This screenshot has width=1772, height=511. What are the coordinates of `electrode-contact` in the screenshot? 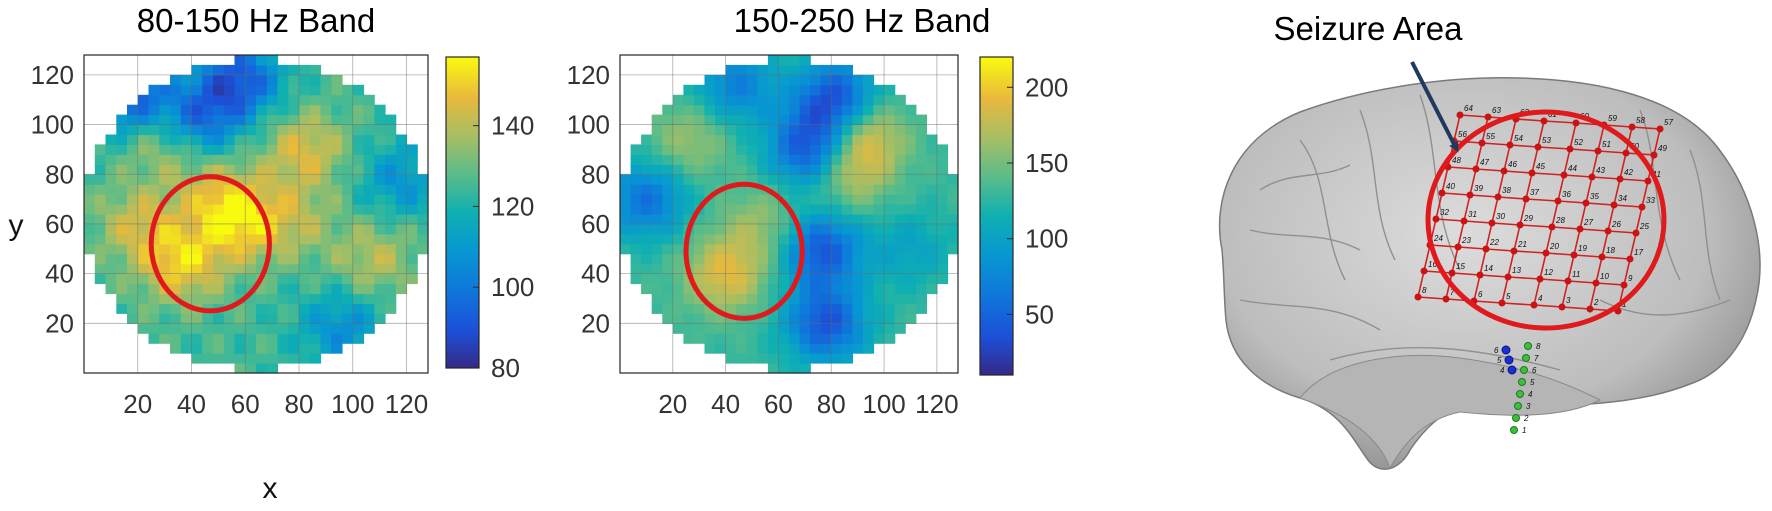 It's located at (1492, 223).